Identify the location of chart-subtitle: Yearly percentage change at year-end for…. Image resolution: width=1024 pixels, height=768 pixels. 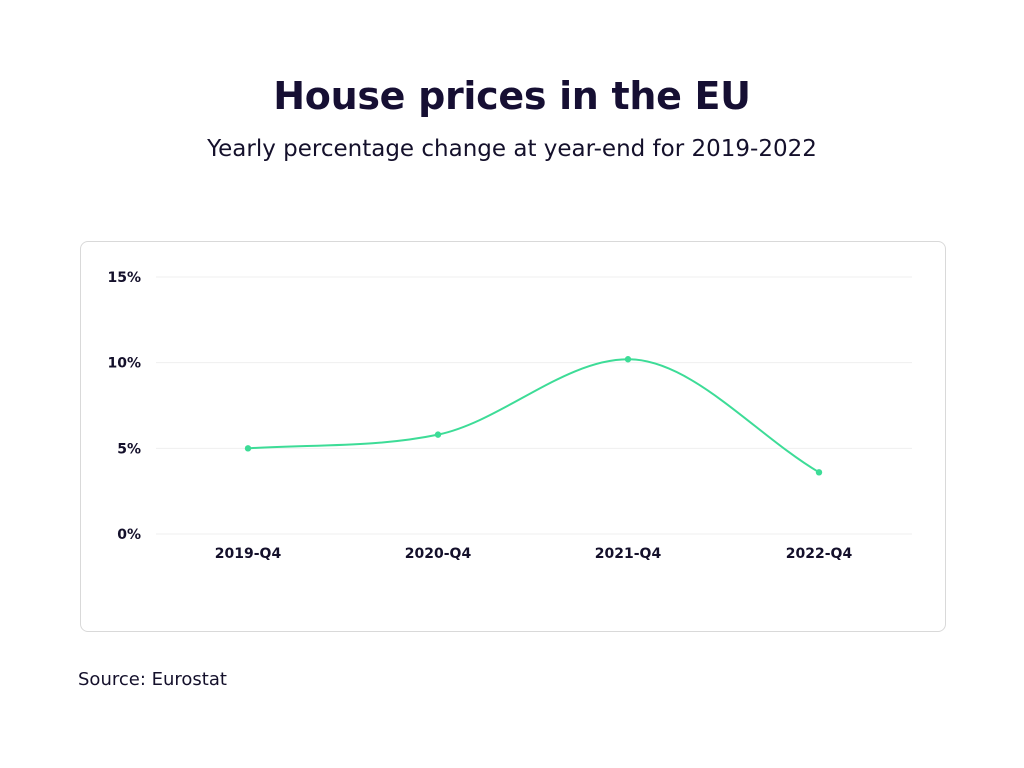
(512, 149).